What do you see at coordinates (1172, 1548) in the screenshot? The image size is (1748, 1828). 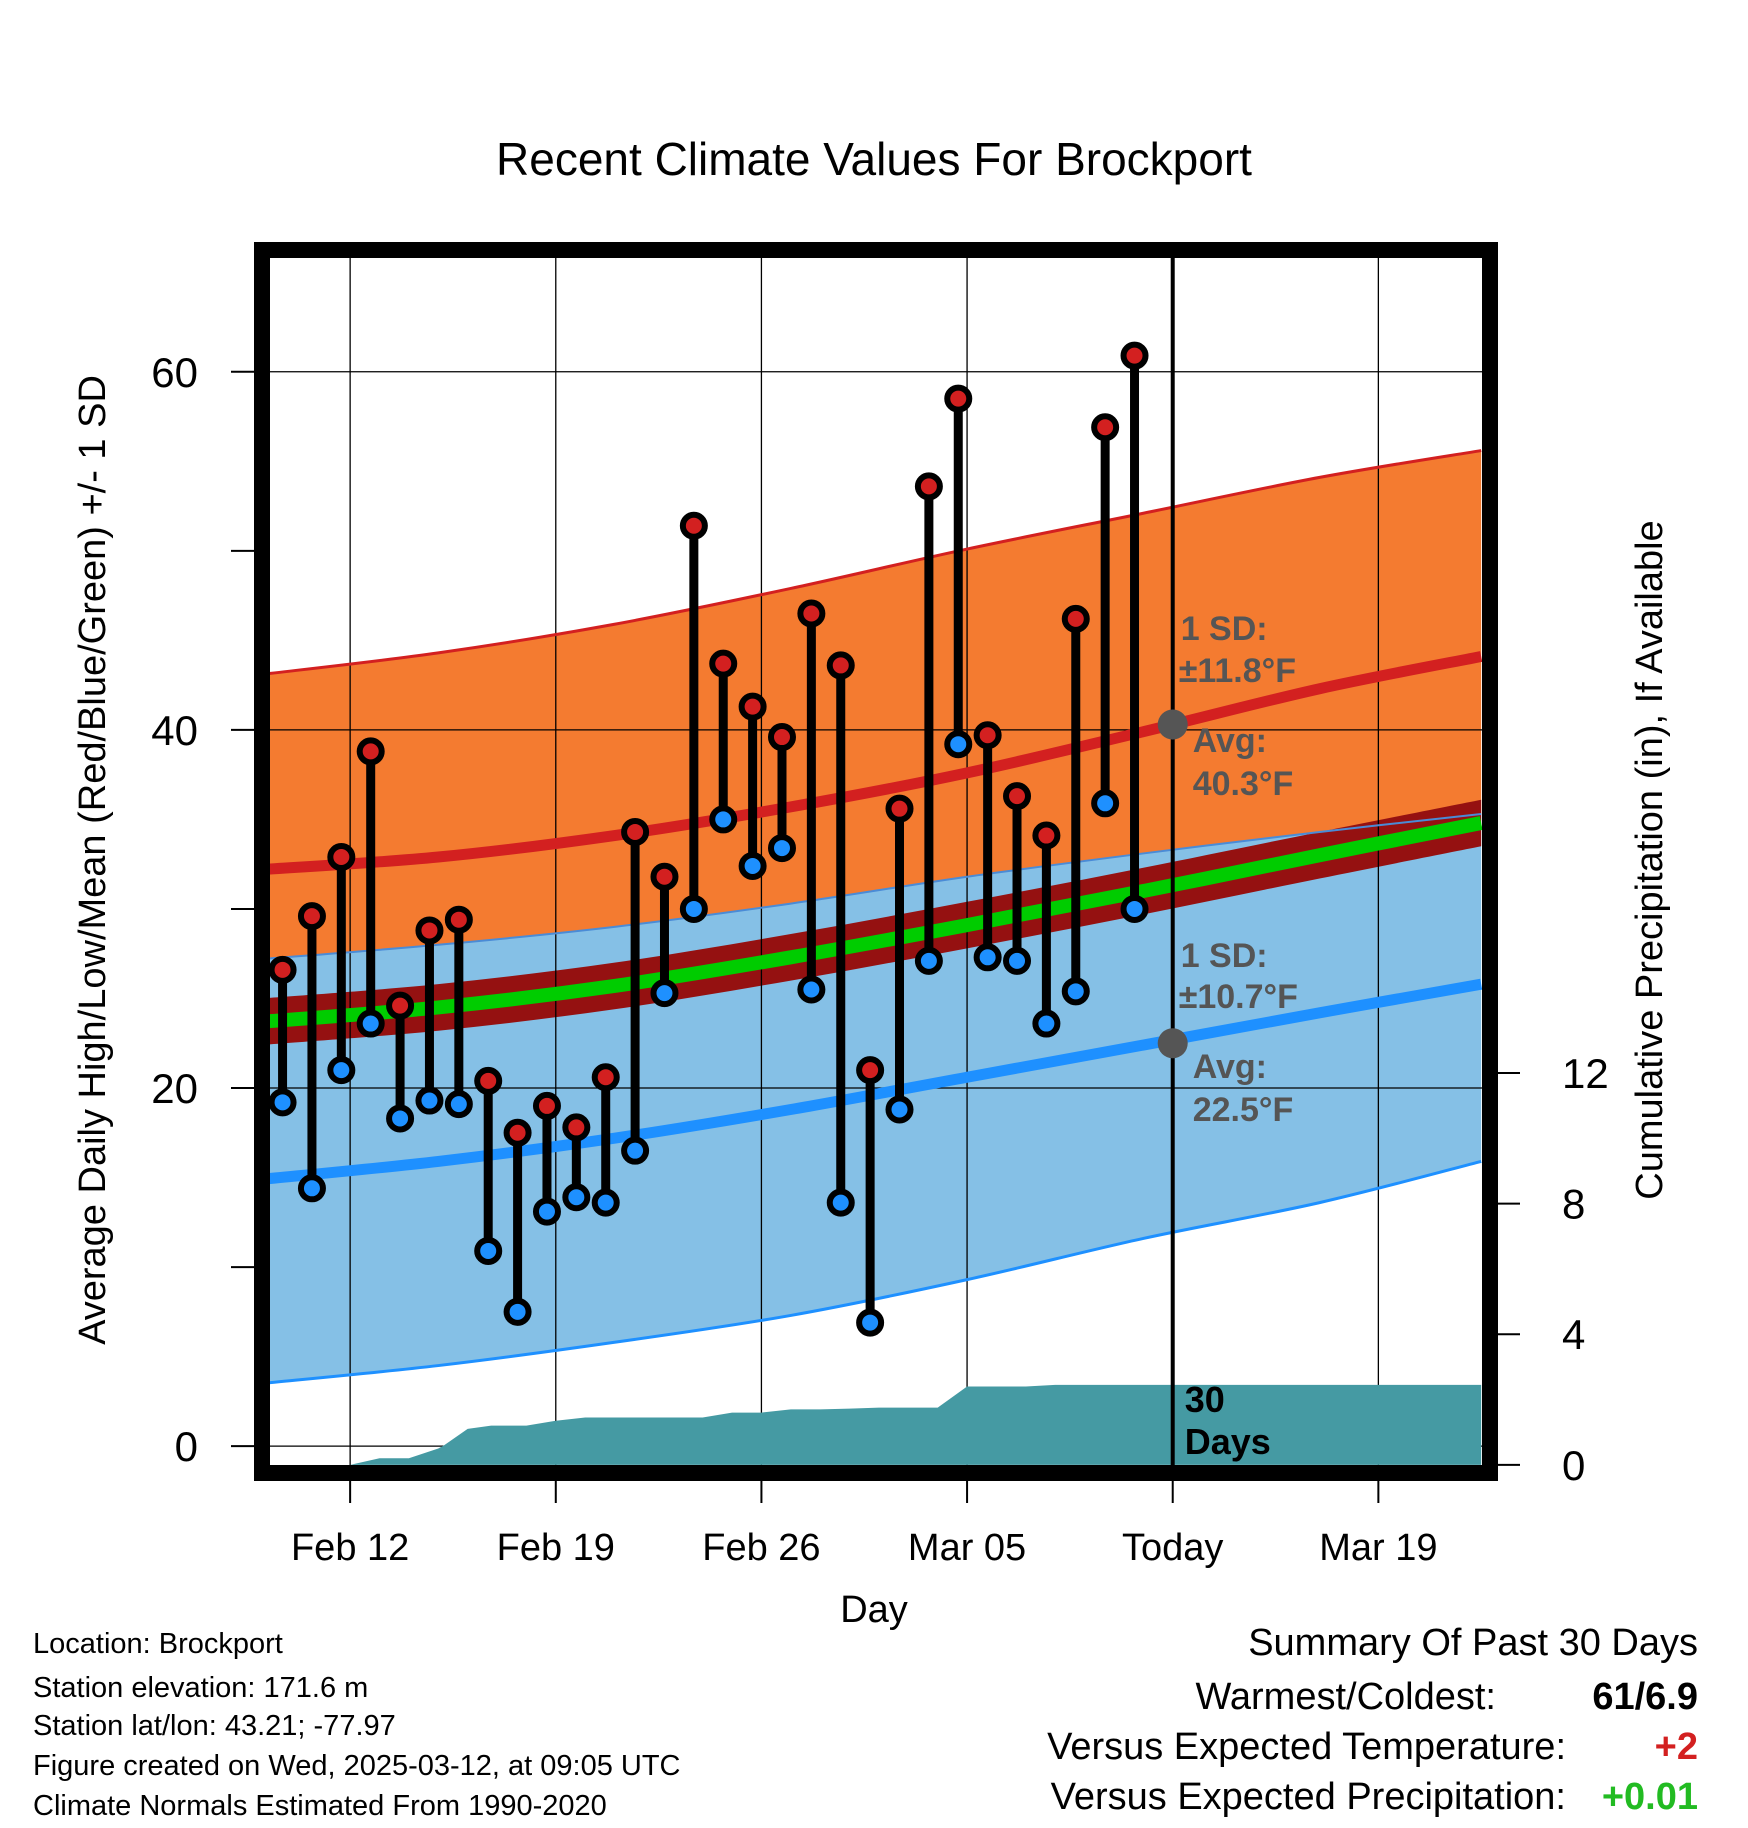 I see `x-tick-label: Today` at bounding box center [1172, 1548].